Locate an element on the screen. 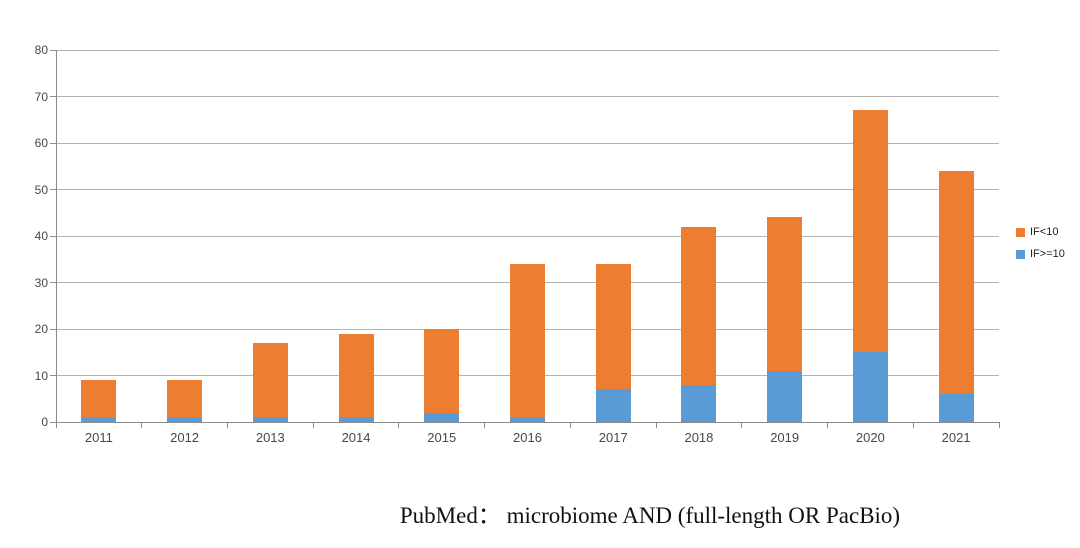 Image resolution: width=1080 pixels, height=548 pixels. bar-2019-bottom-segment is located at coordinates (785, 396).